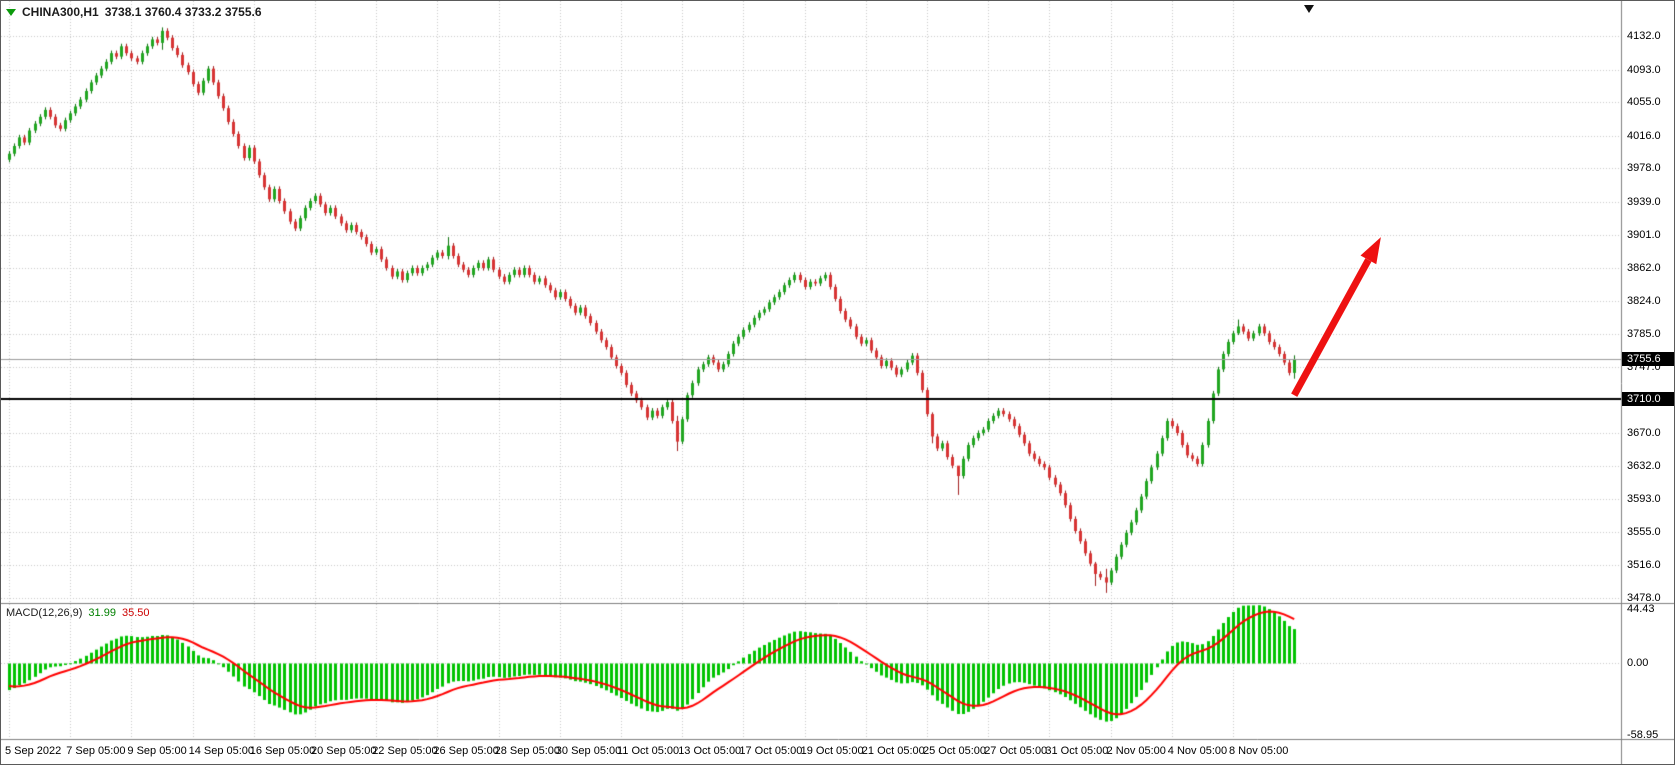  I want to click on price-axis-label: 3555.0, so click(1644, 531).